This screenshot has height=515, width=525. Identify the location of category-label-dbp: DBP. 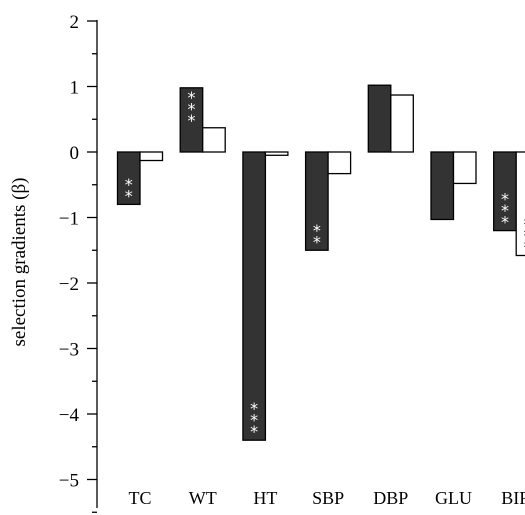
(390, 498).